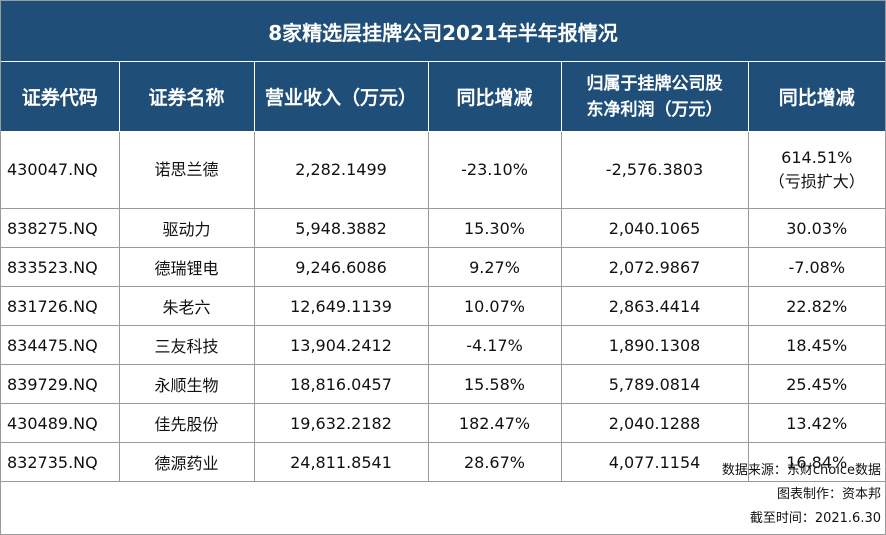  Describe the element at coordinates (655, 462) in the screenshot. I see `cell-profit: 4,077.1154` at that location.